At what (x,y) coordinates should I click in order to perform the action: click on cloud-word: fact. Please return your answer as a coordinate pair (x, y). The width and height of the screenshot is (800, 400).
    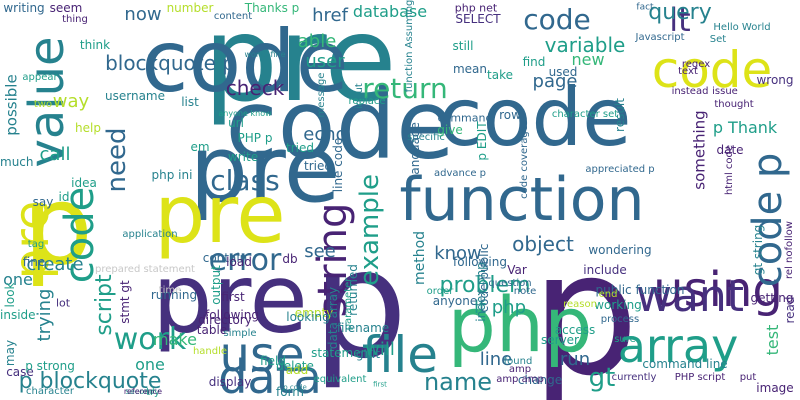
    Looking at the image, I should click on (645, 7).